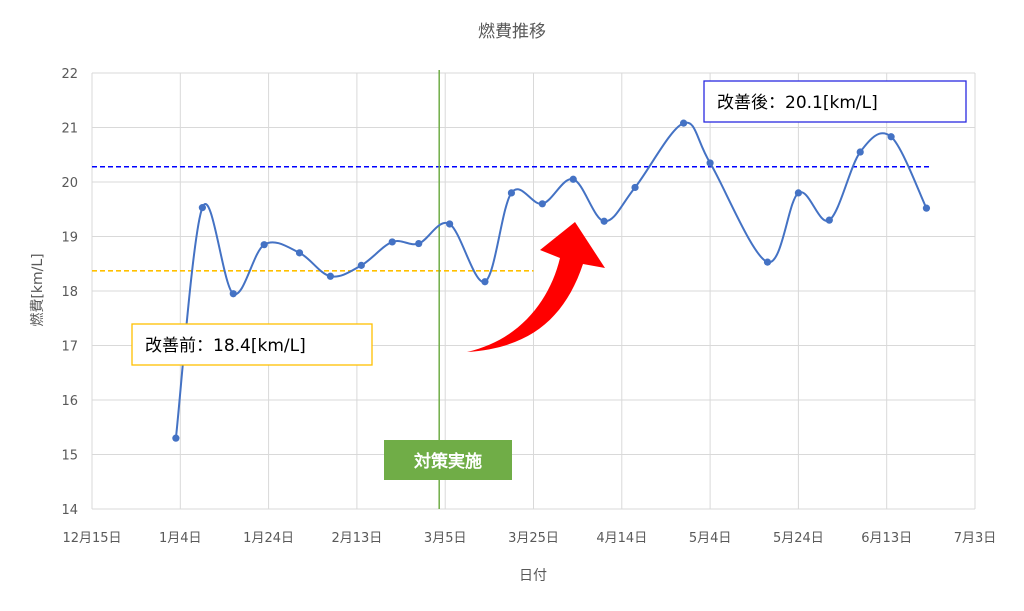 The height and width of the screenshot is (611, 1024). I want to click on improvement-arrow, so click(536, 287).